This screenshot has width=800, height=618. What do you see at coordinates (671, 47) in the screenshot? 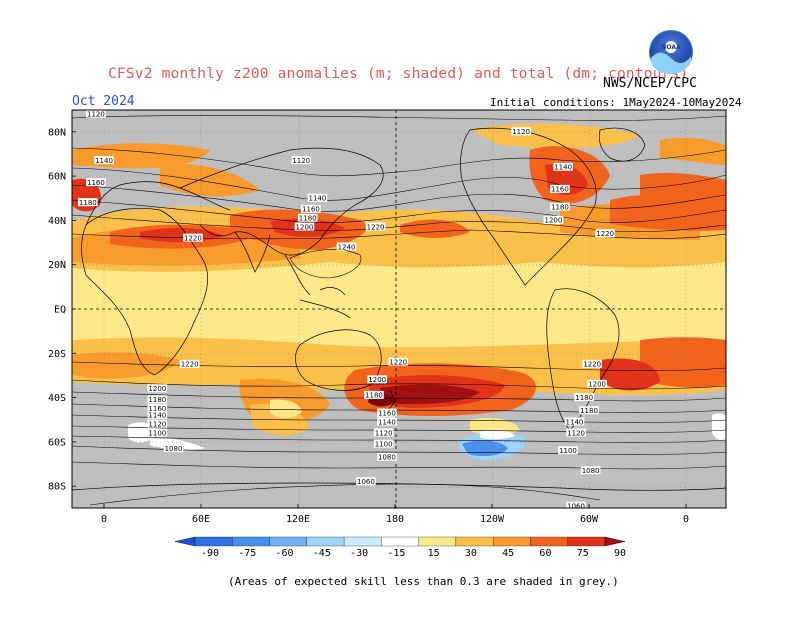
I see `noaa-logo-text: NOAA` at bounding box center [671, 47].